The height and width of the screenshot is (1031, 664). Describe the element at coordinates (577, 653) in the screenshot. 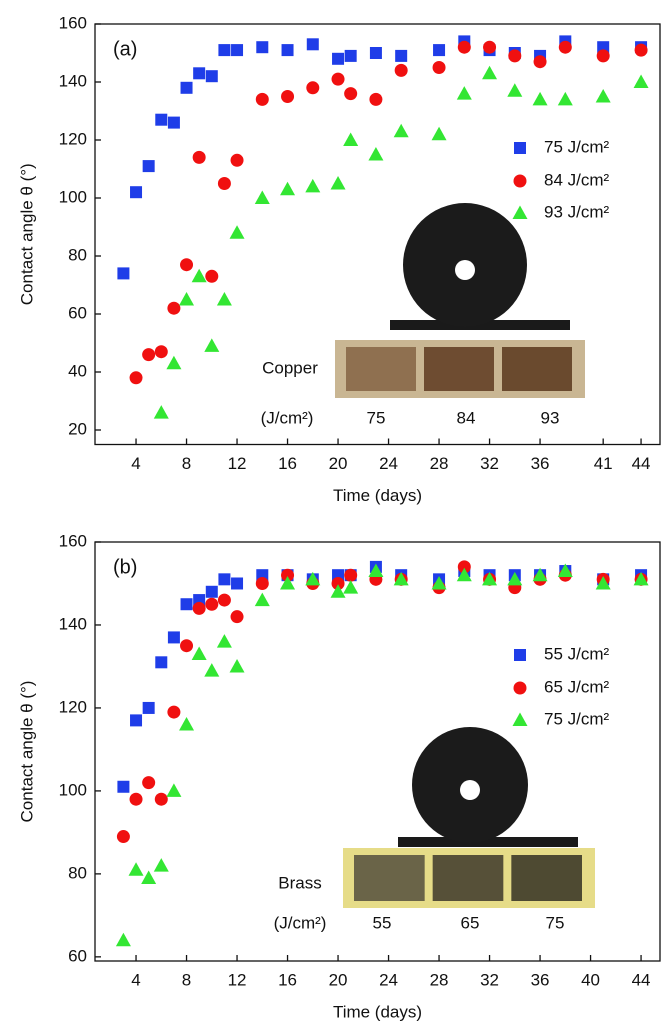

I see `legend-label: 55 J/cm²` at that location.